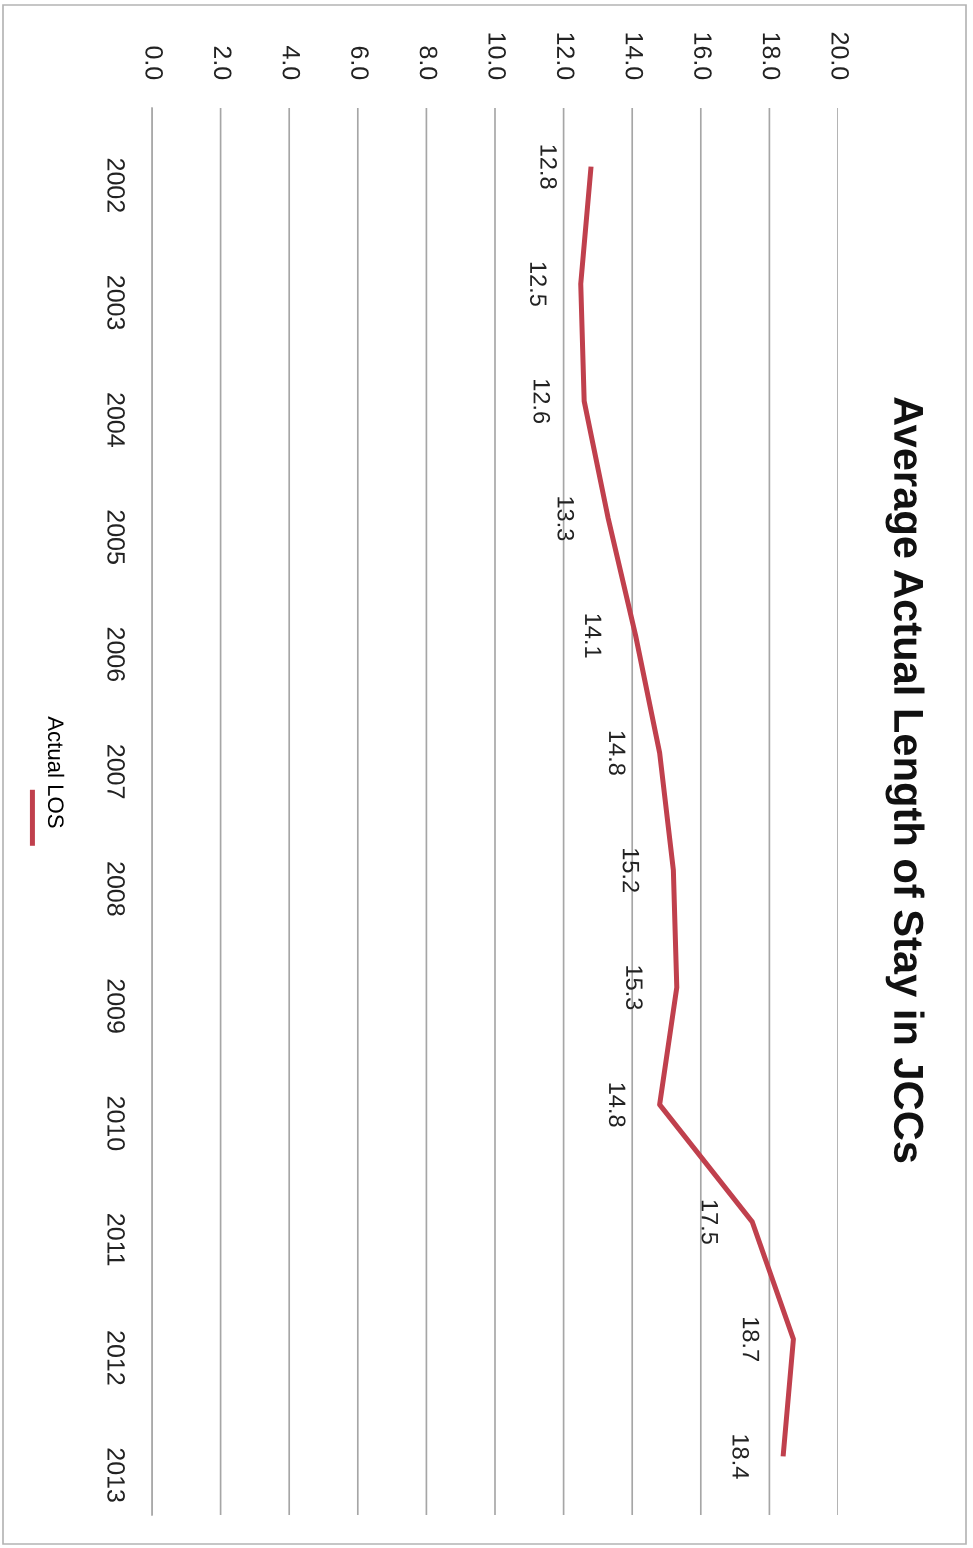  What do you see at coordinates (154, 63) in the screenshot?
I see `x-tick-label: 0.0` at bounding box center [154, 63].